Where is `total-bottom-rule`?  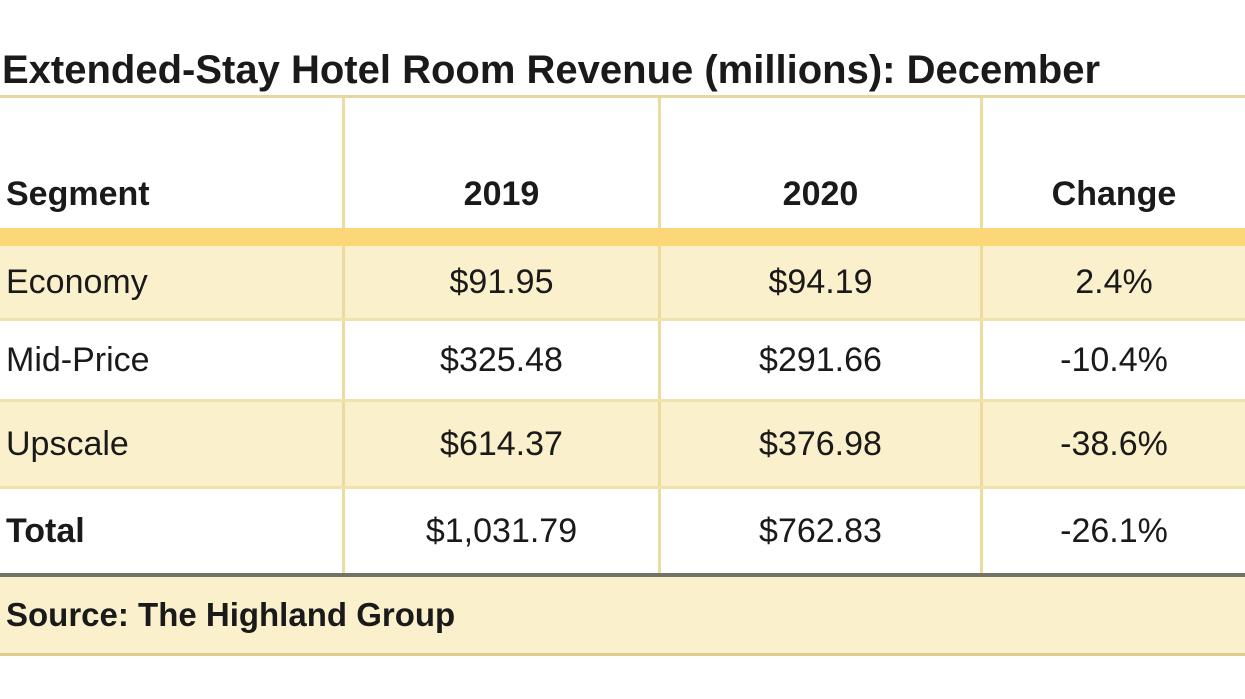 total-bottom-rule is located at coordinates (622, 575).